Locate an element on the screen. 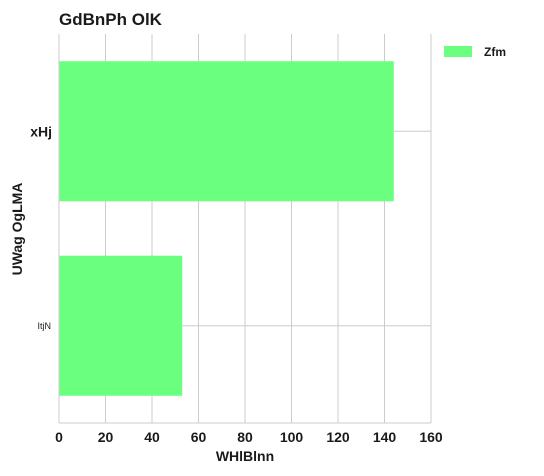 The image size is (544, 476). x-tick-label: 140 is located at coordinates (385, 437).